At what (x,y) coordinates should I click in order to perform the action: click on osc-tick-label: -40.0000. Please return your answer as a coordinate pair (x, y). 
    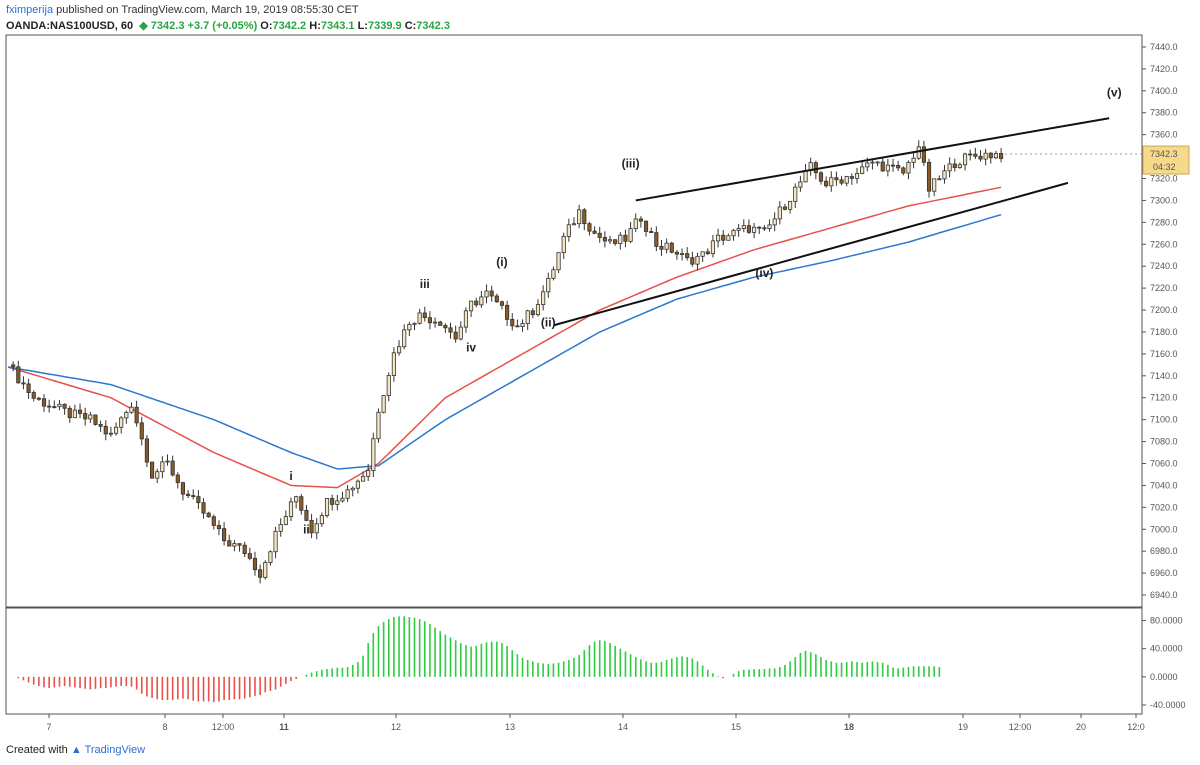
    Looking at the image, I should click on (1168, 705).